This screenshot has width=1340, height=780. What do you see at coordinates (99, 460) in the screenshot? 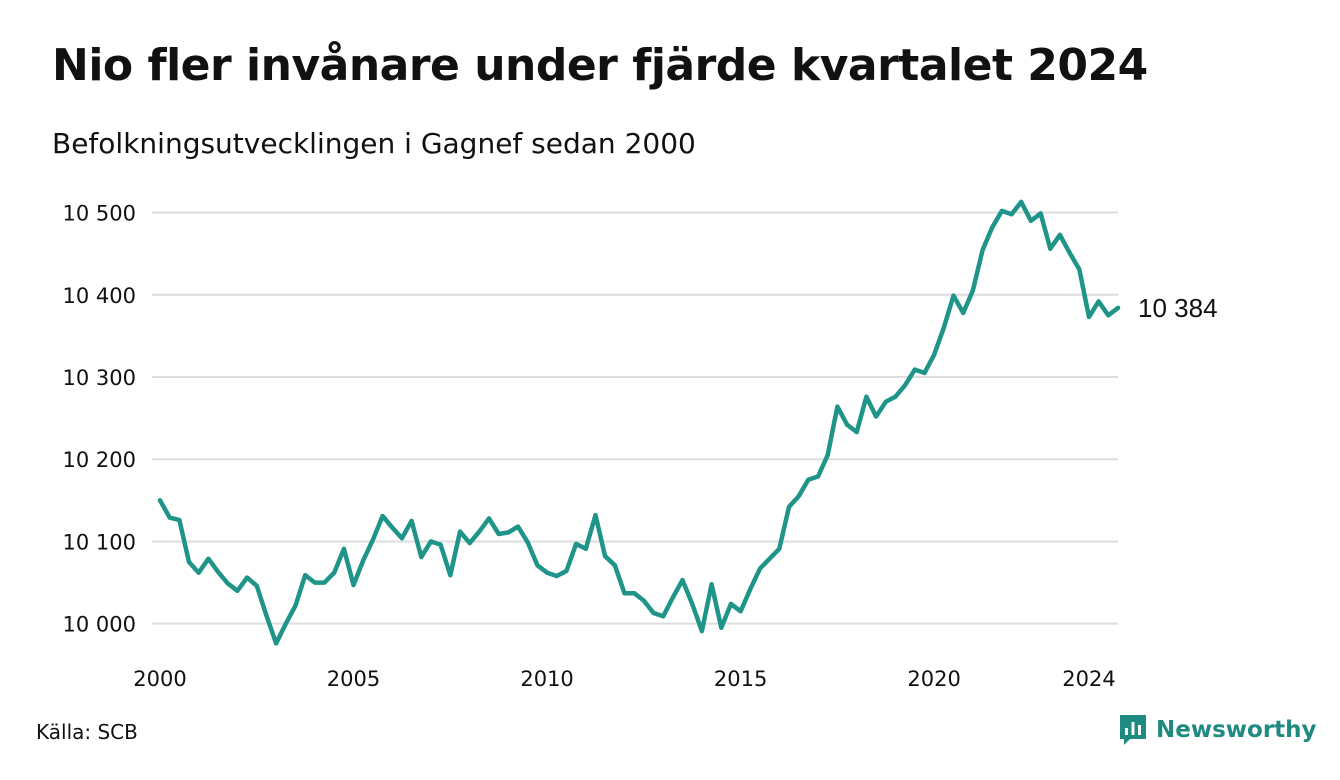
I see `y-tick-label: 10 200` at bounding box center [99, 460].